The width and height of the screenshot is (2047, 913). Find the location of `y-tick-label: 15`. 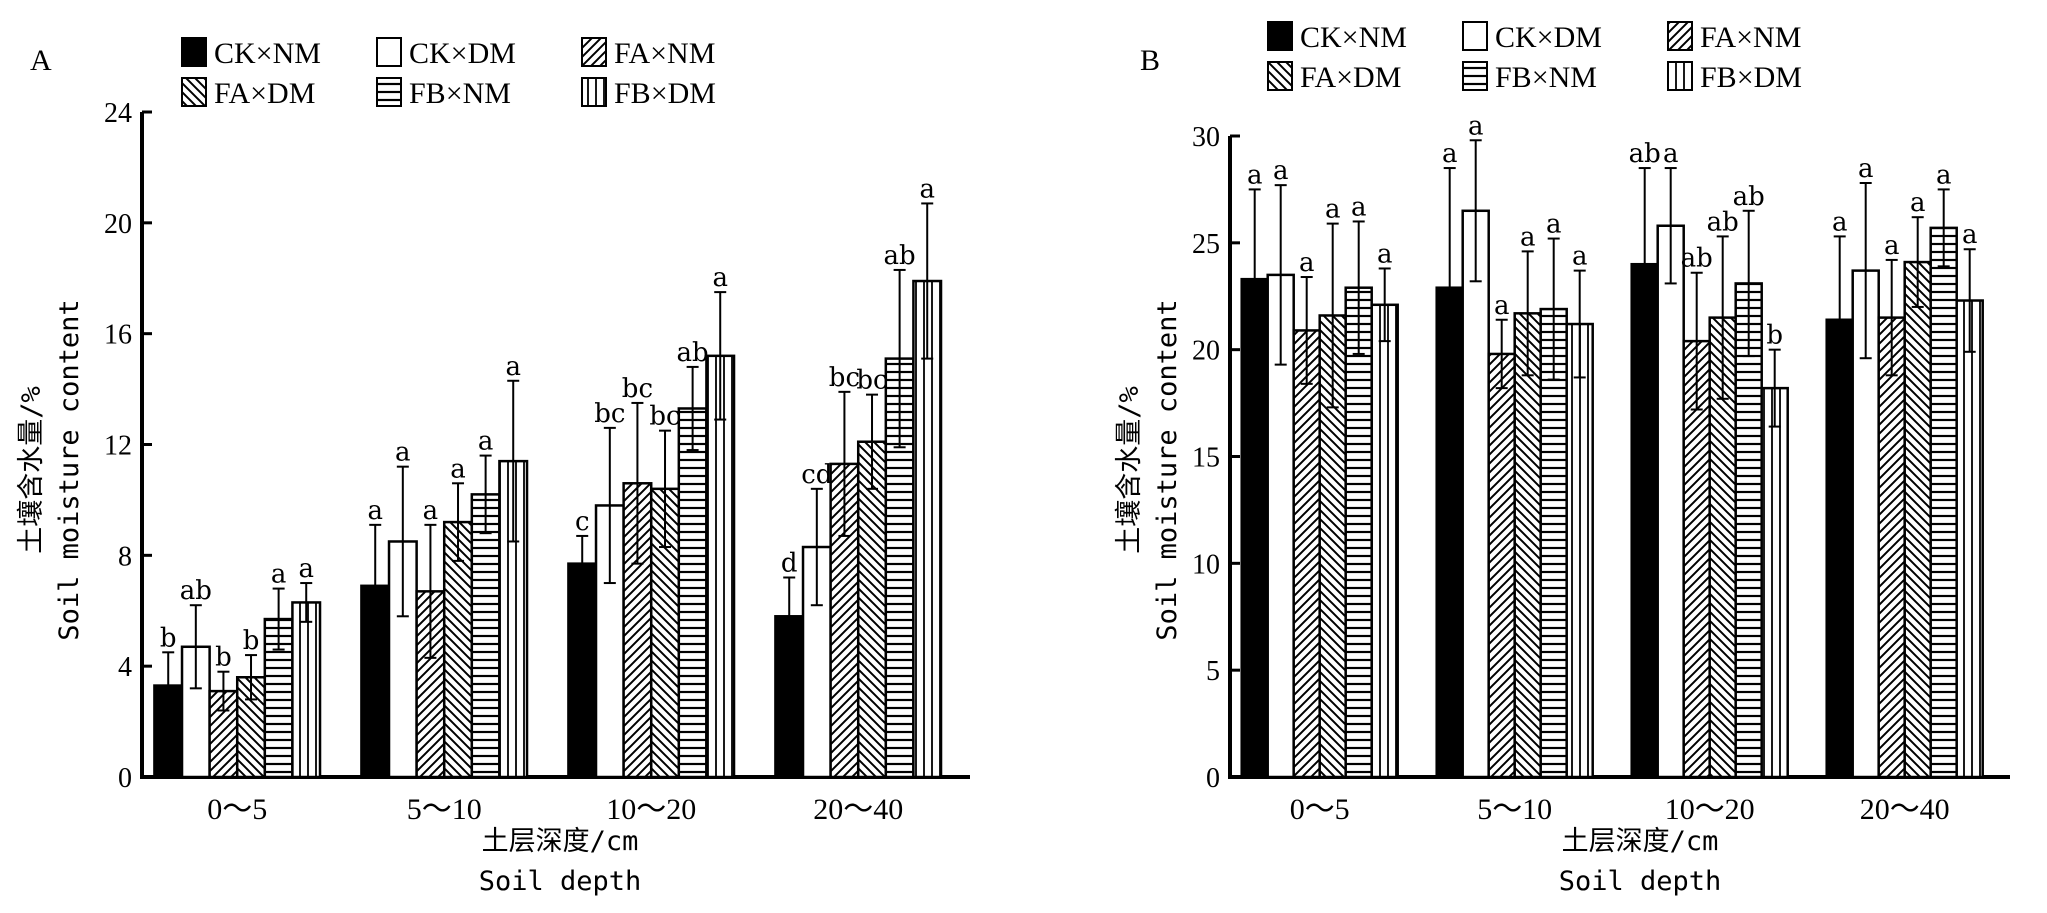

y-tick-label: 15 is located at coordinates (1206, 458).